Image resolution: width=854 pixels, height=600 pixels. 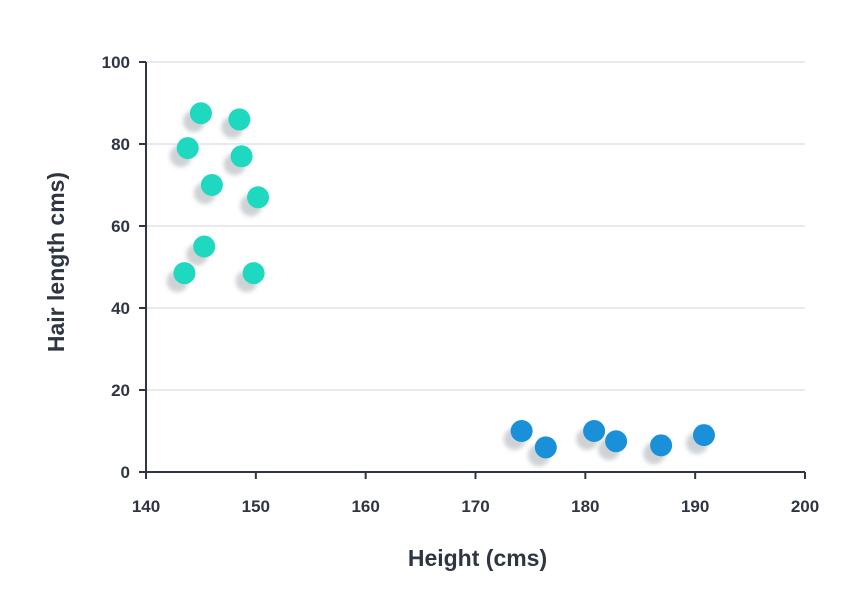 What do you see at coordinates (477, 558) in the screenshot?
I see `x-axis-title: Height (cms)` at bounding box center [477, 558].